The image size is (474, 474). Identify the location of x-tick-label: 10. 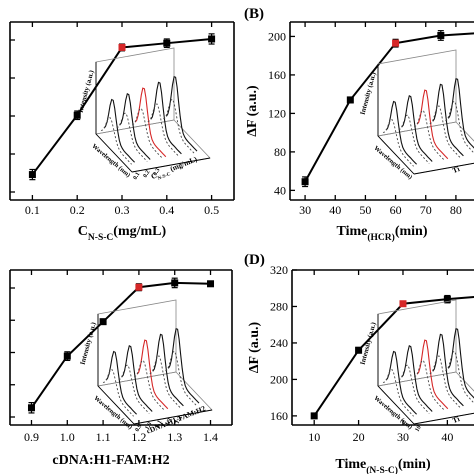
(314, 437).